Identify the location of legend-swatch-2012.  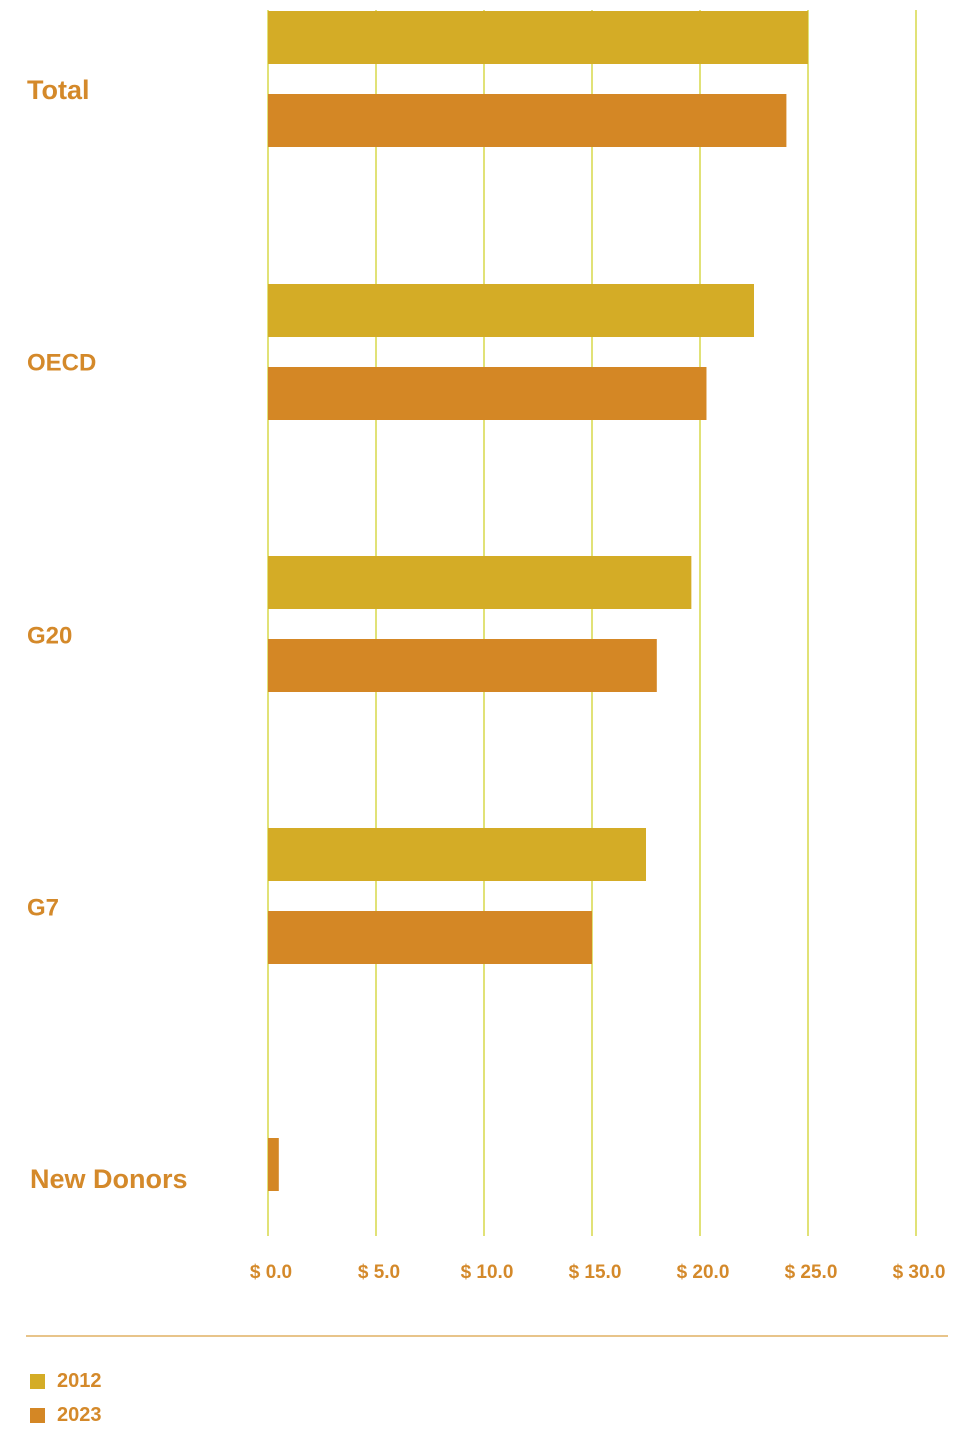
(37, 1381).